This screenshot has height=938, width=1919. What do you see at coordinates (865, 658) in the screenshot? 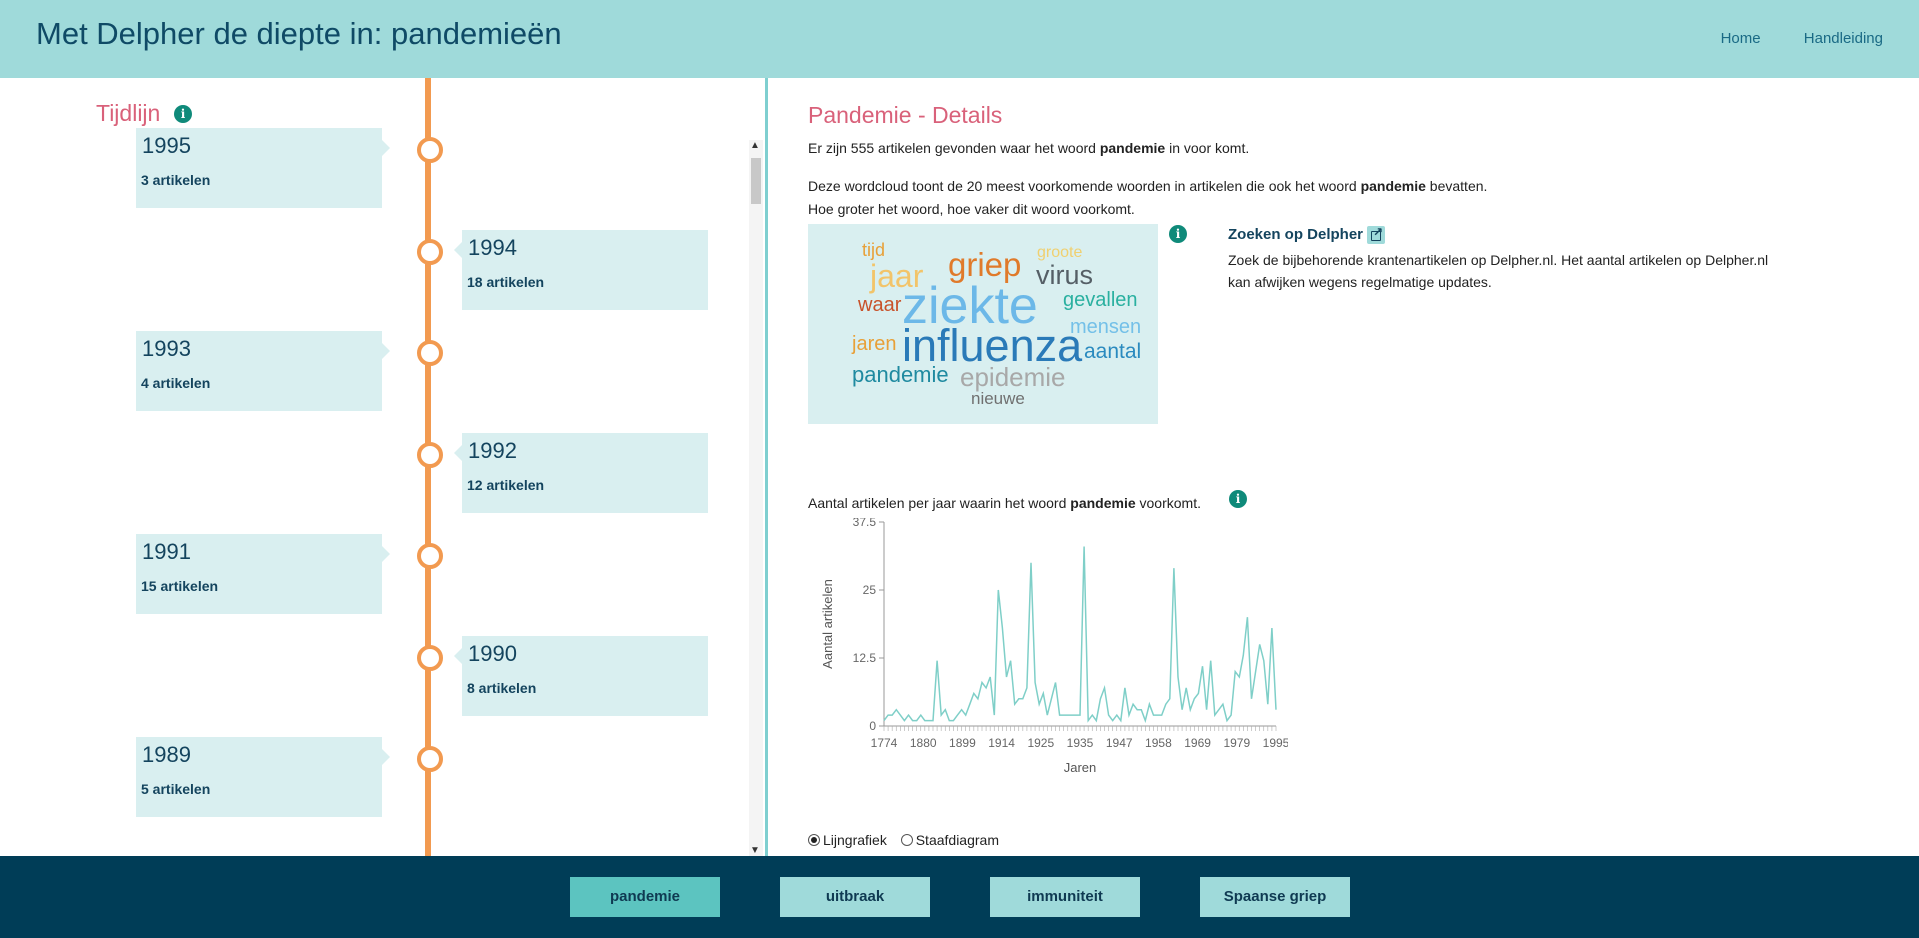
I see `y-tick-label: 12.5` at bounding box center [865, 658].